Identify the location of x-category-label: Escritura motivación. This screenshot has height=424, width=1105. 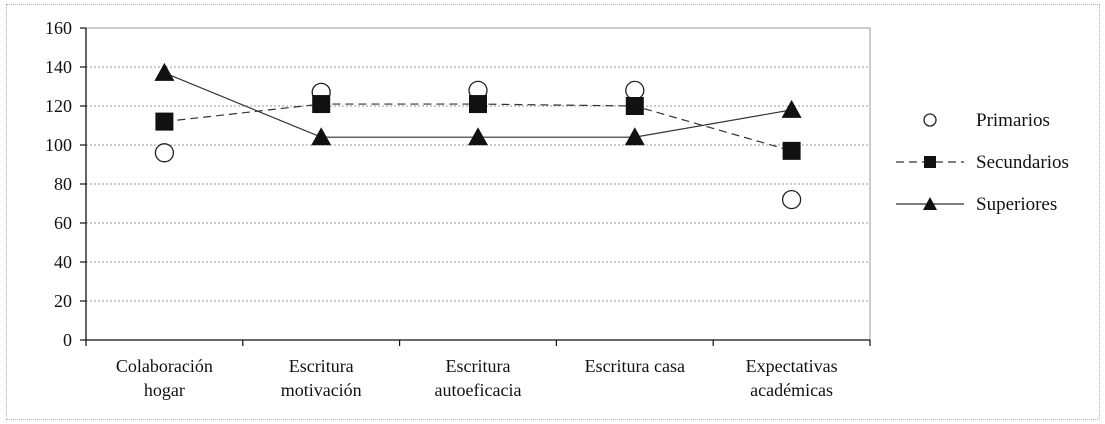
(321, 378).